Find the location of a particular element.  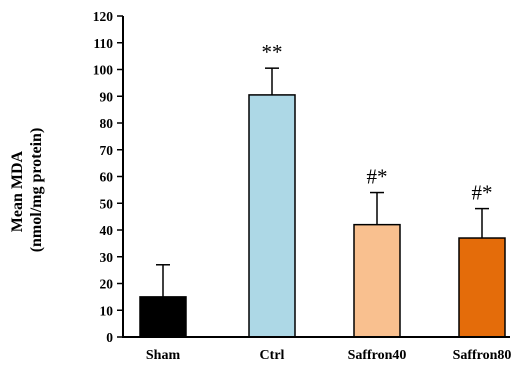

y-tick-label: 70 is located at coordinates (107, 150).